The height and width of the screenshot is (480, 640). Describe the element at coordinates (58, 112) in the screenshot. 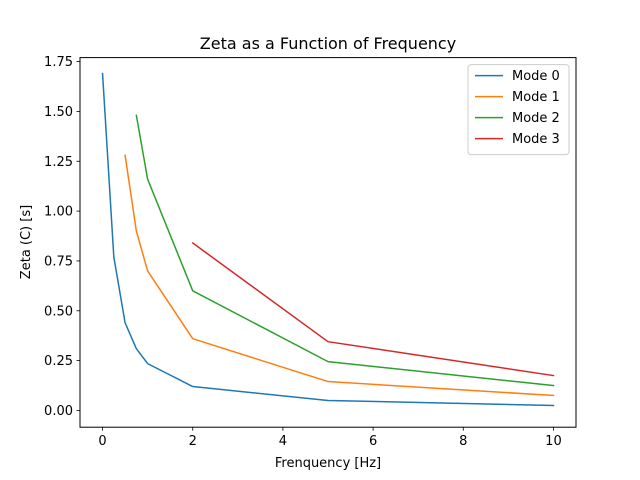

I see `y-tick-label: 1.50` at that location.